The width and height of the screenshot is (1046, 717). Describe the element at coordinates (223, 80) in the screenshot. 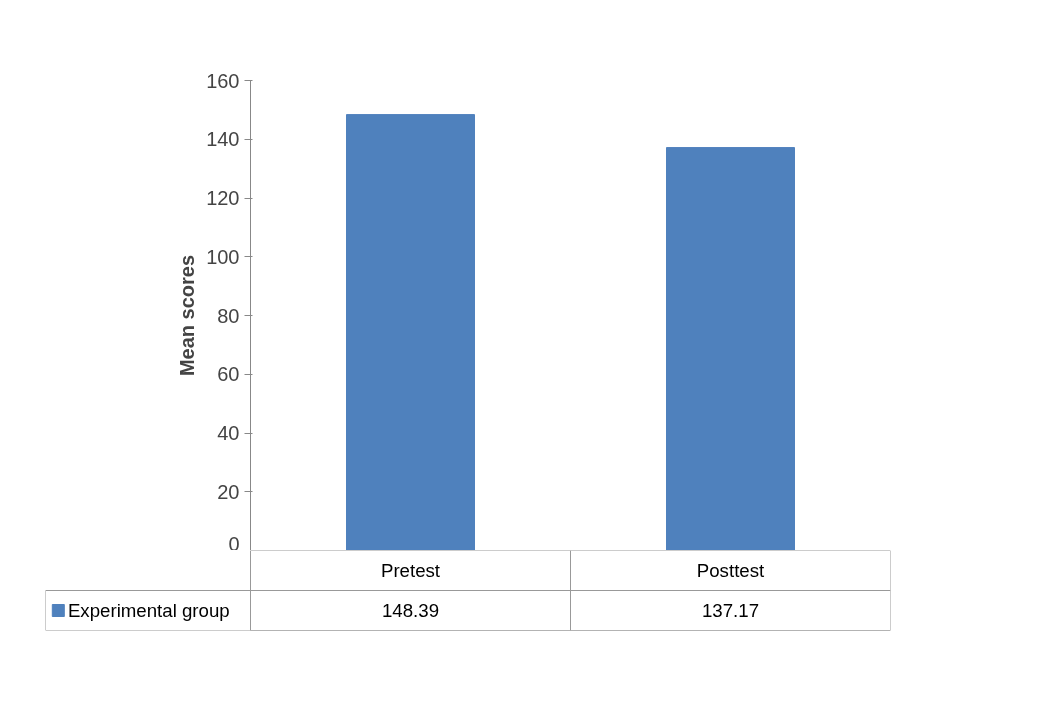

I see `y-tick-label: 160` at that location.